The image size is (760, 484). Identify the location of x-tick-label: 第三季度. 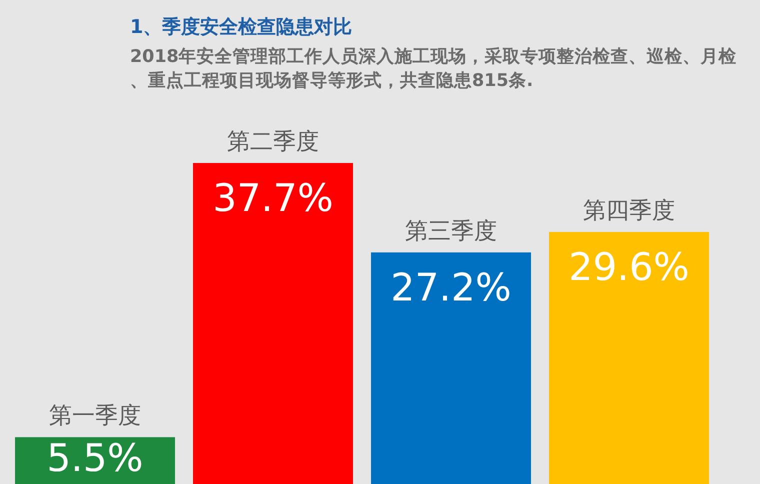
(451, 231).